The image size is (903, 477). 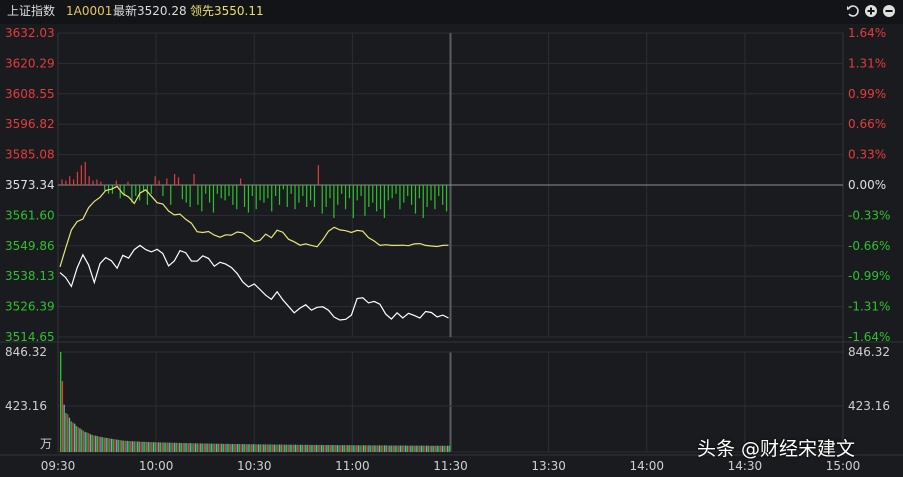 What do you see at coordinates (867, 185) in the screenshot?
I see `y-tick-right: 0.00%` at bounding box center [867, 185].